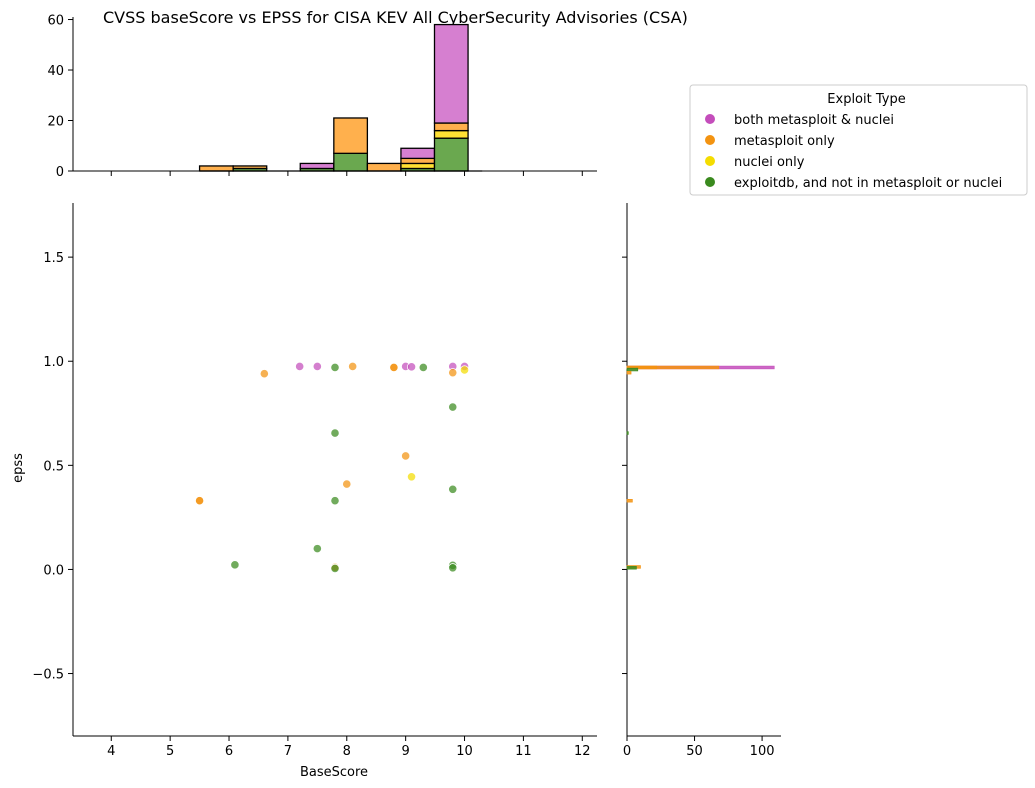 The height and width of the screenshot is (788, 1035). I want to click on x-tick-label: 6, so click(229, 751).